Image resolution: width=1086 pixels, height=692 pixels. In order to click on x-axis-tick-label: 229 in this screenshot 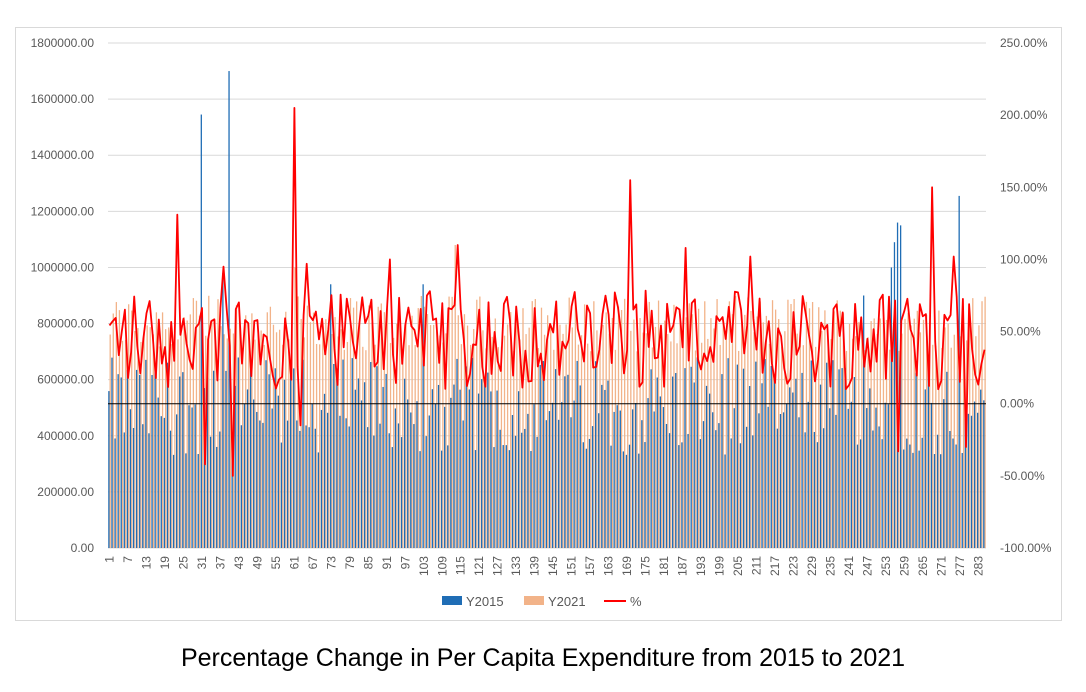, I will do `click(812, 566)`.